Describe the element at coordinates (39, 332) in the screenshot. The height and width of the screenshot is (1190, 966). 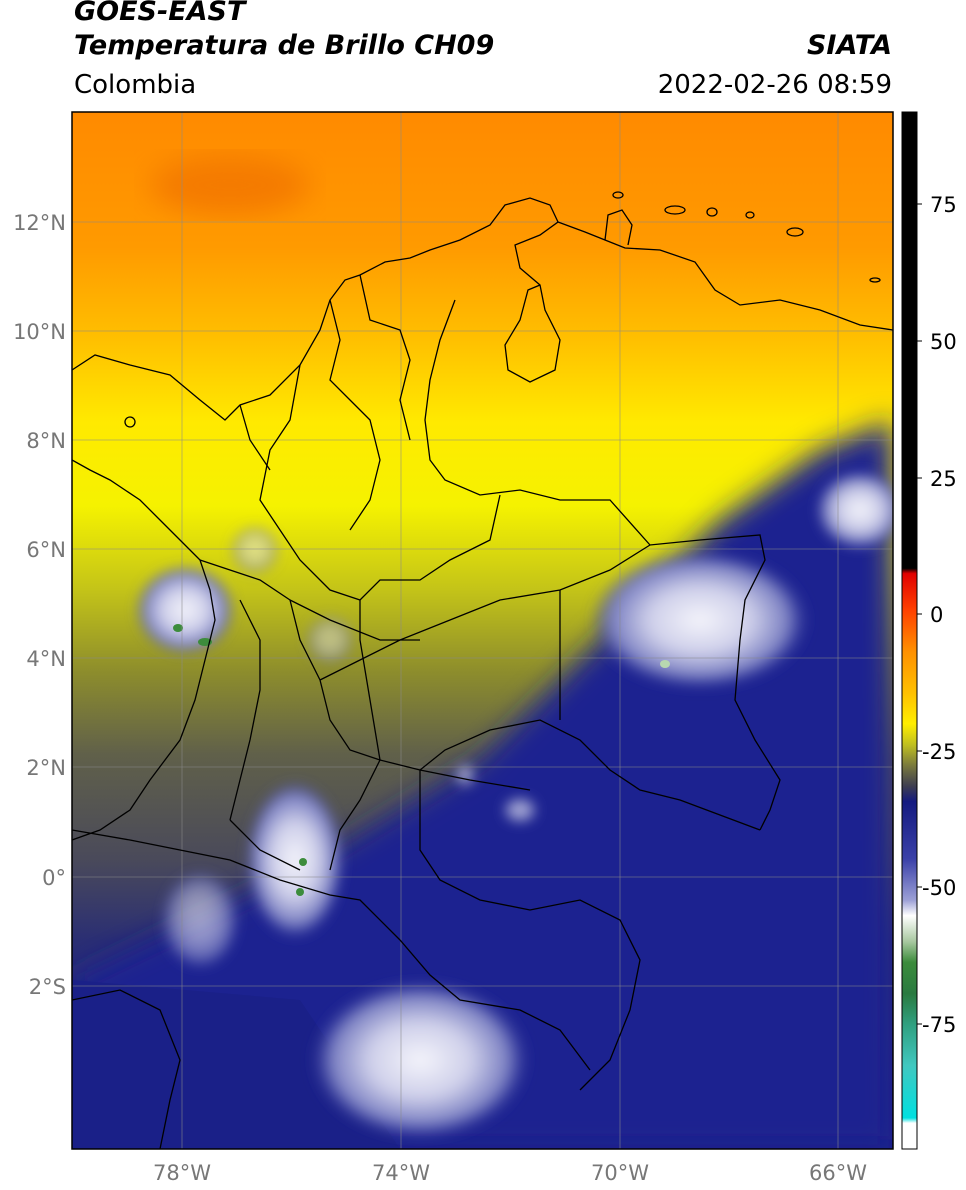
I see `lat-label: 10°N` at that location.